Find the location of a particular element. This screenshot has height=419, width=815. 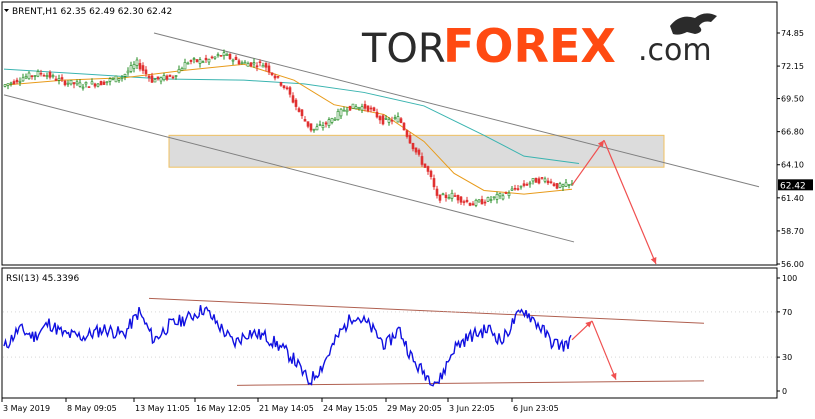

price-tick-label: 66.80 is located at coordinates (792, 132).